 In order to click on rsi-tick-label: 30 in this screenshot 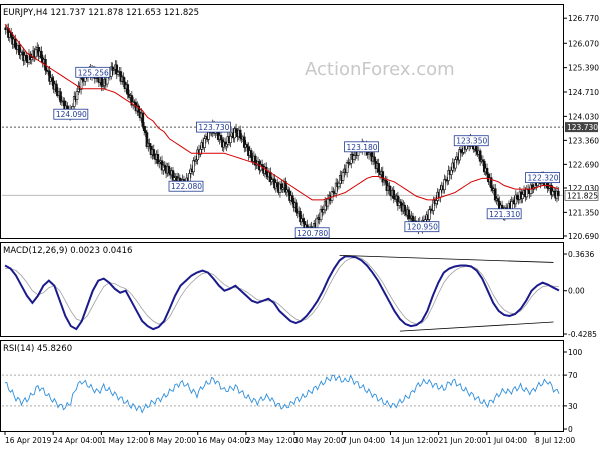, I will do `click(573, 406)`.